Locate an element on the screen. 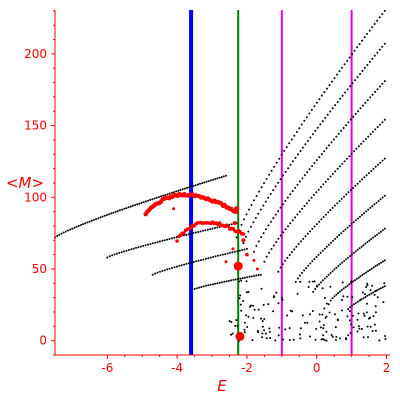  red-data-point is located at coordinates (184, 233).